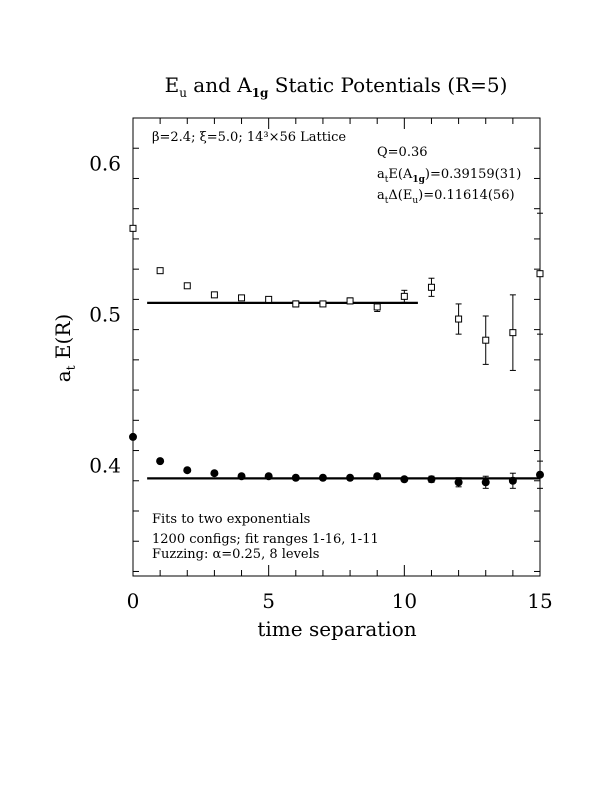 This screenshot has height=792, width=612. Describe the element at coordinates (473, 174) in the screenshot. I see `energy-val: )=0.39159(31)` at that location.